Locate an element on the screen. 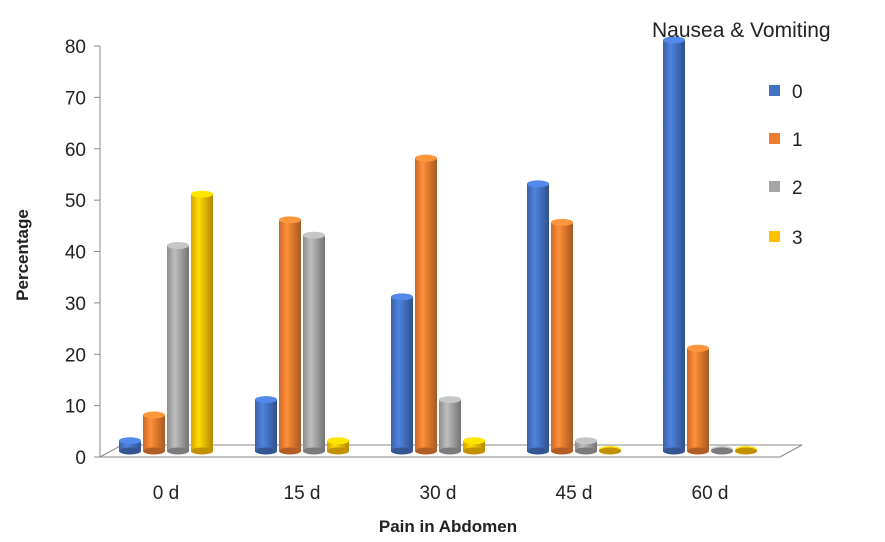  y-tick-label: 50 is located at coordinates (75, 201).